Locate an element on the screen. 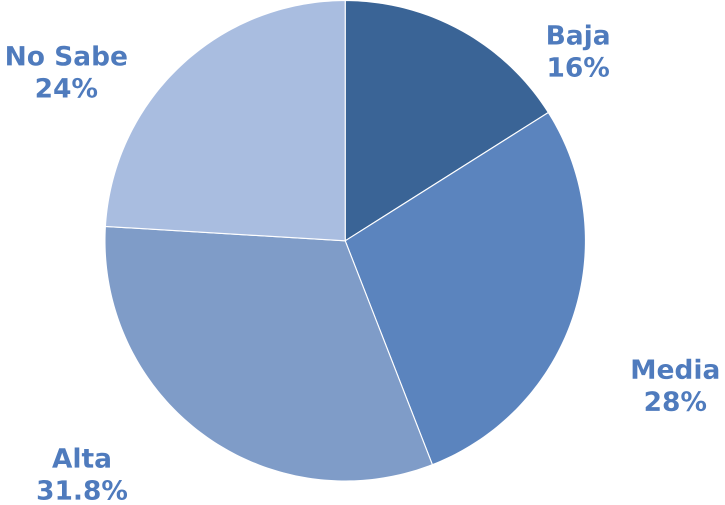 The width and height of the screenshot is (725, 505). data-label: 28% is located at coordinates (676, 401).